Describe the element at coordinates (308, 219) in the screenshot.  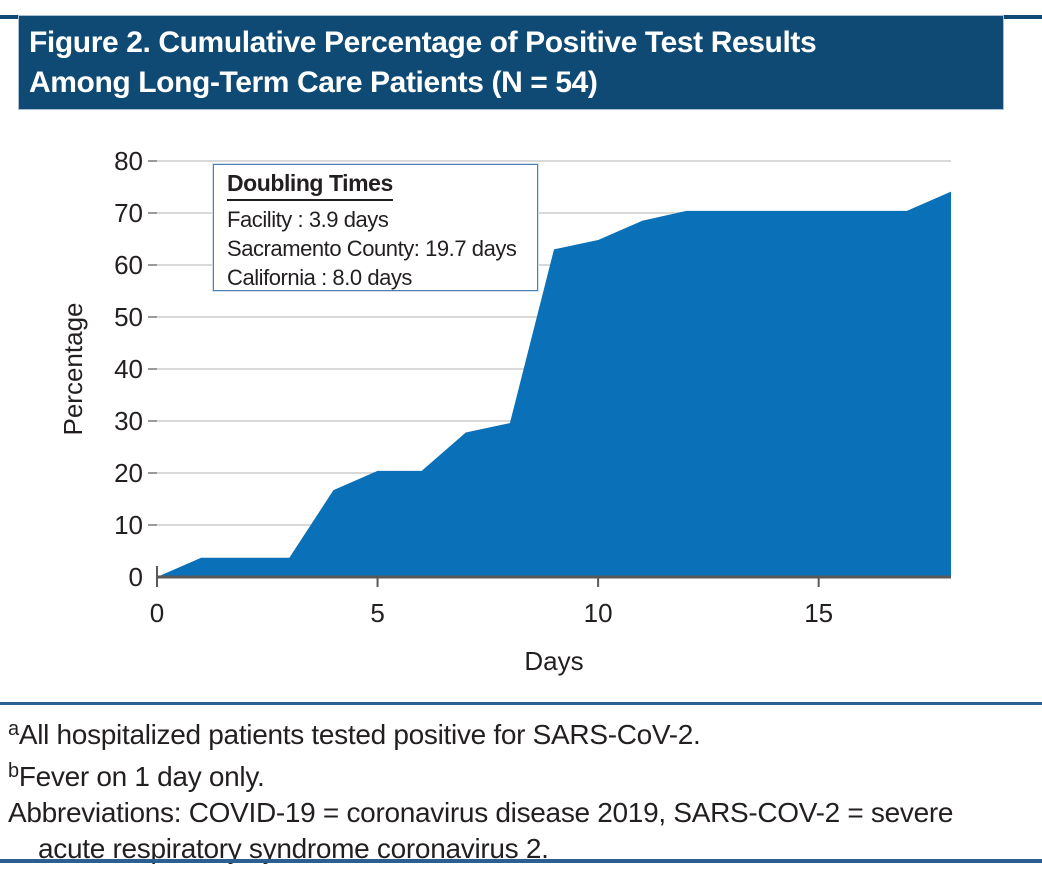
I see `annotation-facility: Facility : 3.9 days` at that location.